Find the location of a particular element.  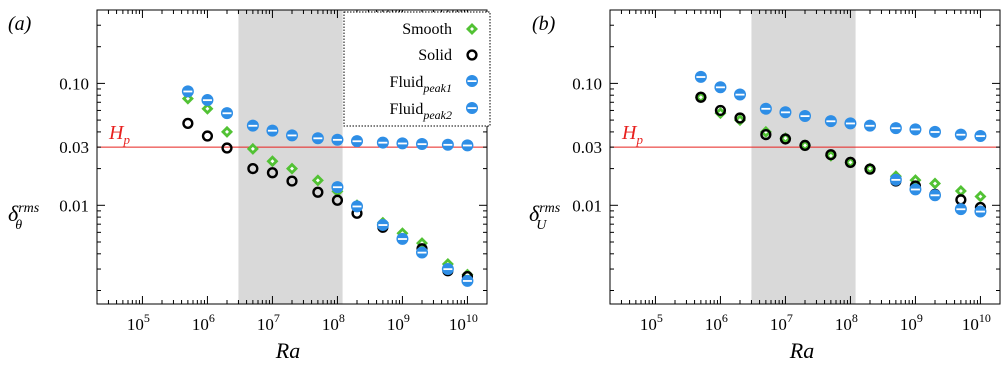

legend-label-fluid-peak1: Fluidpeak1 is located at coordinates (421, 84).